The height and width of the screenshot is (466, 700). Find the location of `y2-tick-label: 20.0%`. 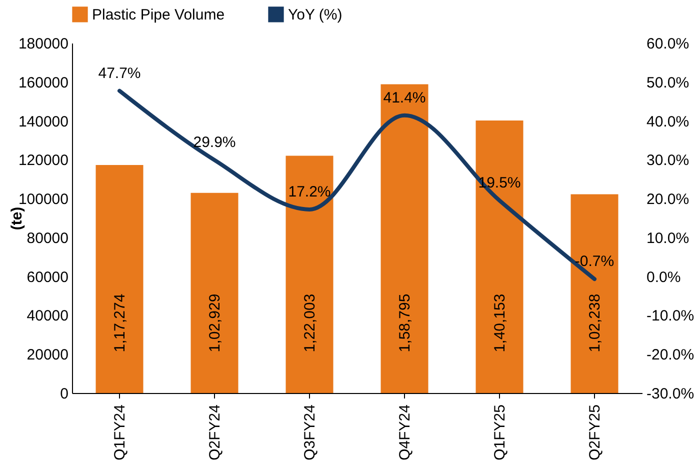

y2-tick-label: 20.0% is located at coordinates (668, 199).